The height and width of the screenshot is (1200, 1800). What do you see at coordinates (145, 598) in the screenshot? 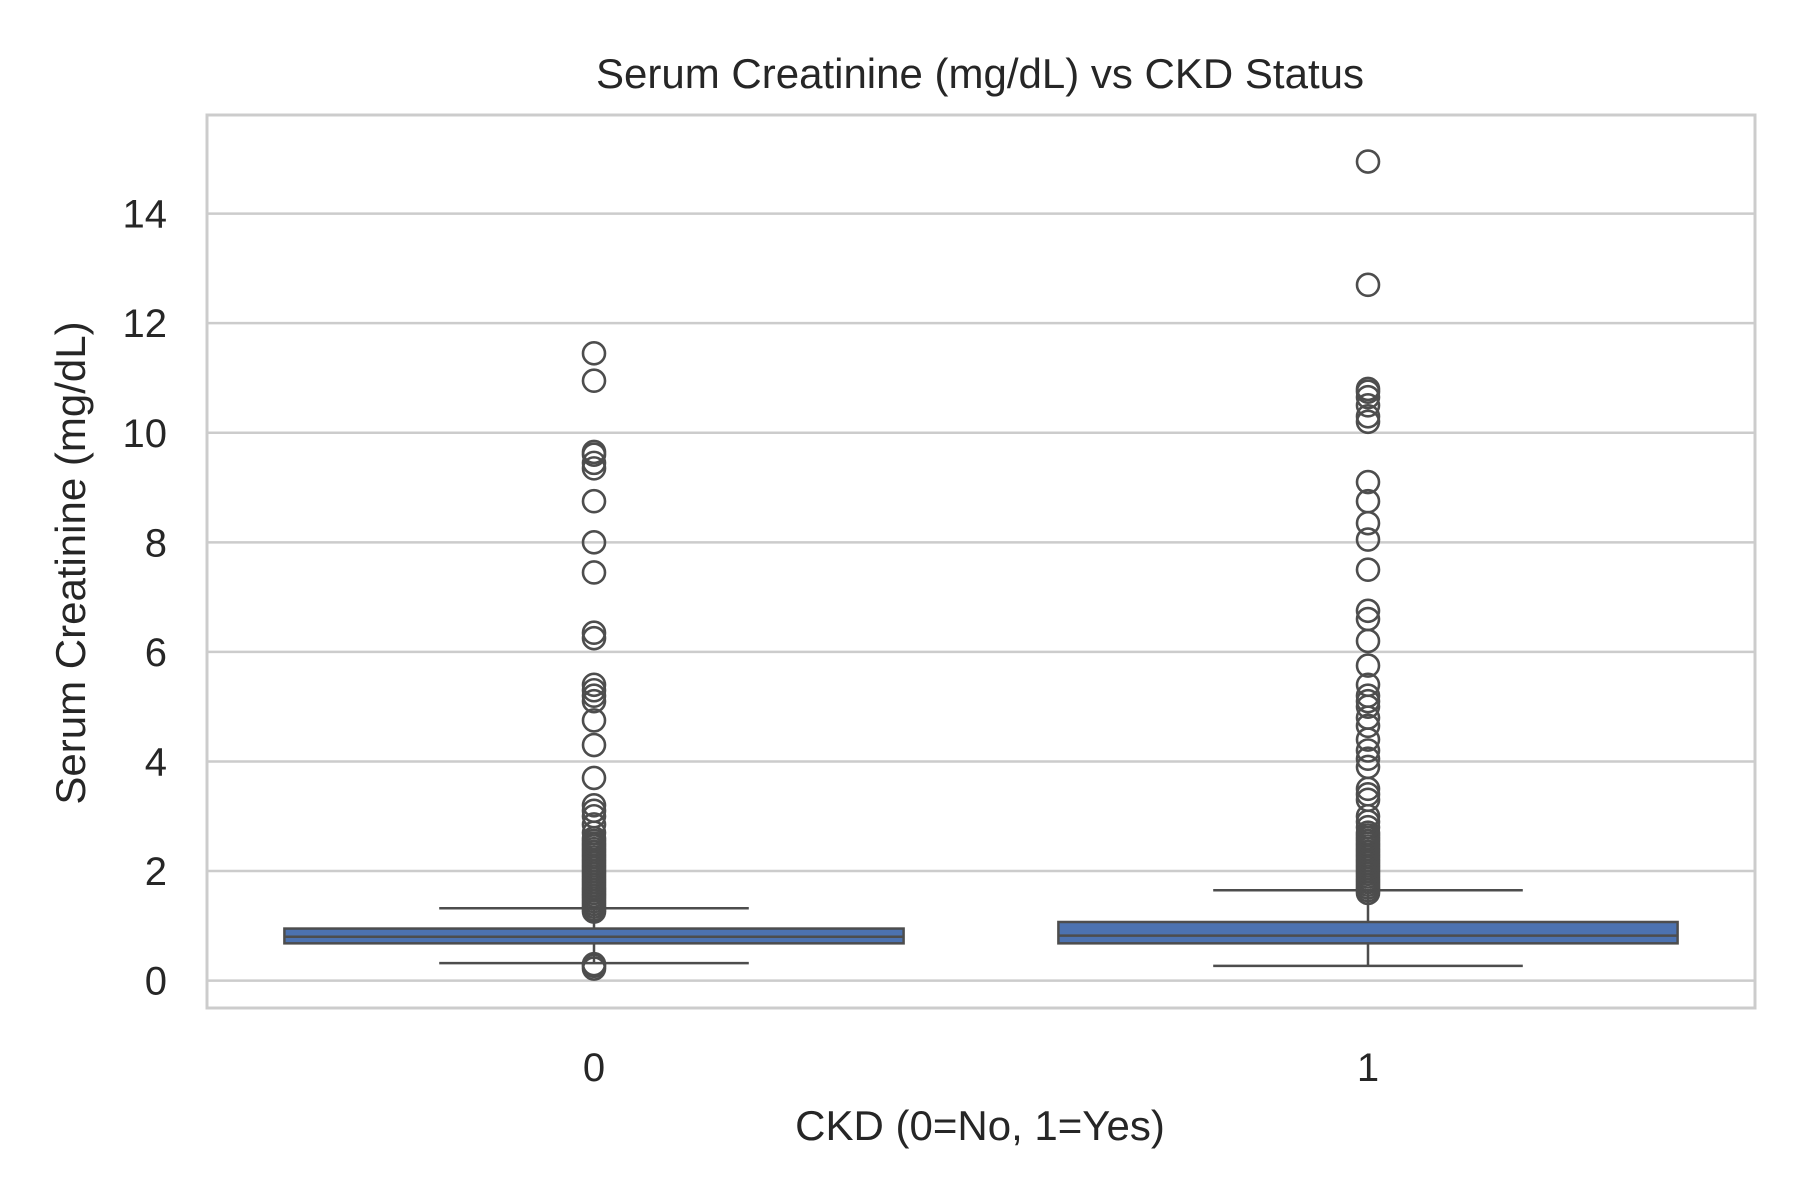
I see `y-tick-labels: 0 2 4 6 8 10 12 14` at bounding box center [145, 598].